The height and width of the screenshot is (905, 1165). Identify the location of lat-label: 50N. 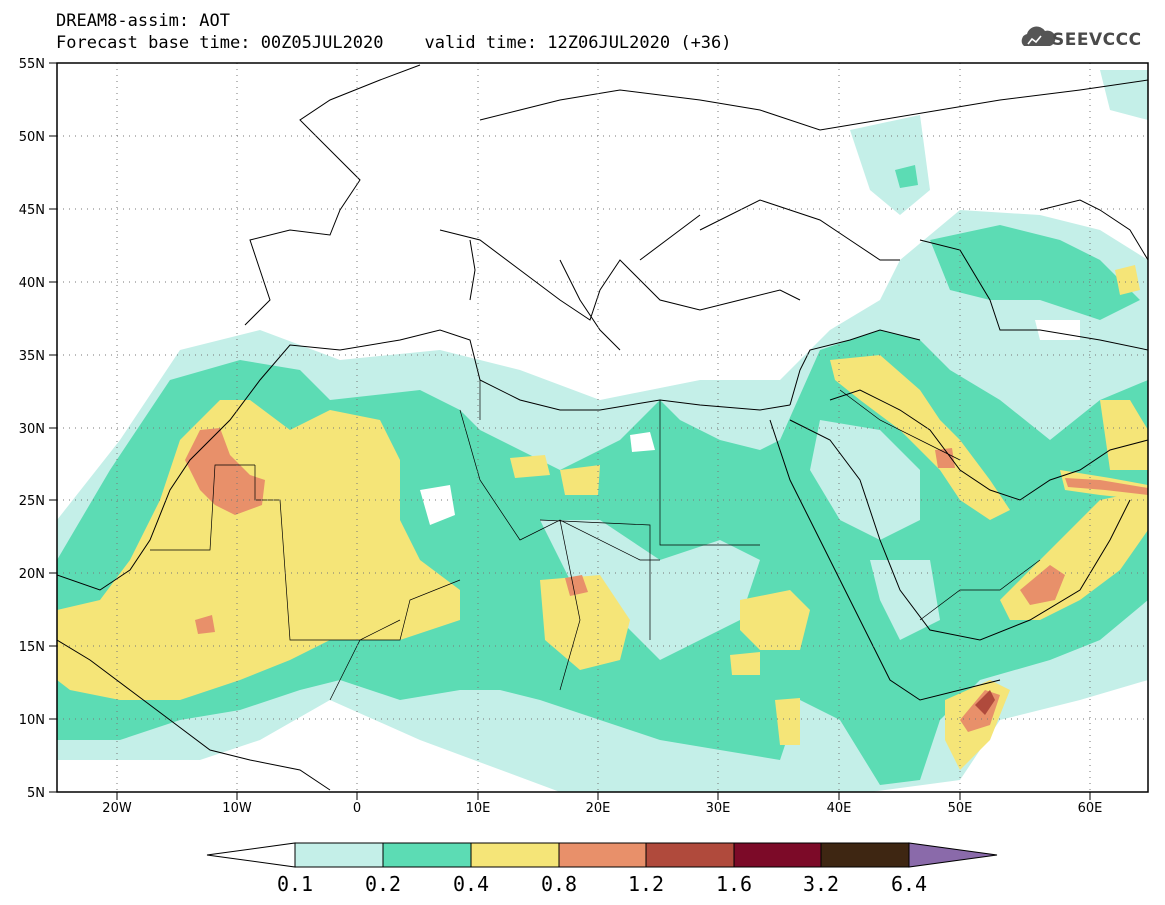
(32, 137).